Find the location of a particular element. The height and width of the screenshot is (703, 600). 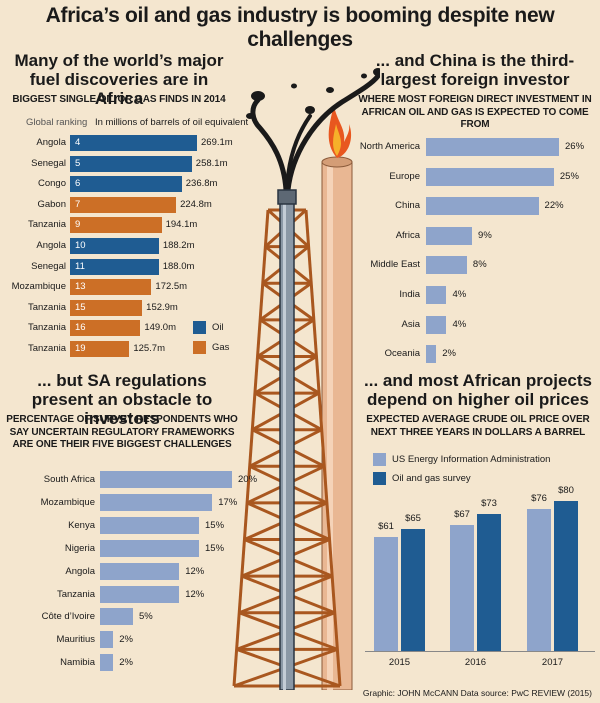

regulation-value: 2% is located at coordinates (126, 663).